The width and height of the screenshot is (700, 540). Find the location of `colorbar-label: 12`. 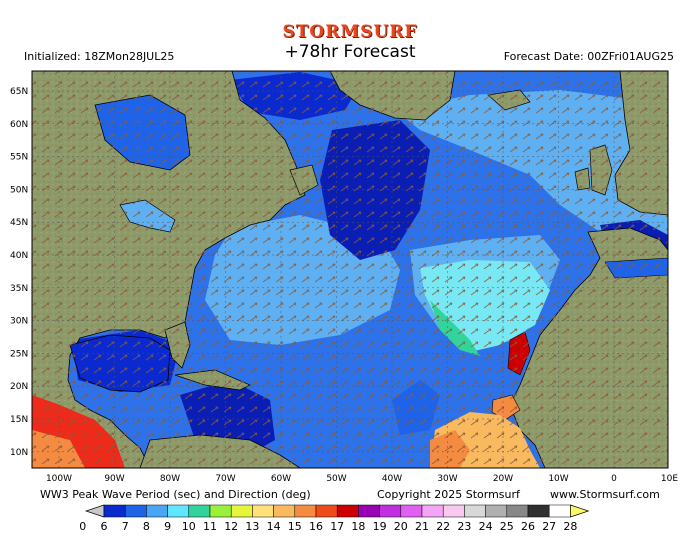

colorbar-label: 12 is located at coordinates (231, 526).